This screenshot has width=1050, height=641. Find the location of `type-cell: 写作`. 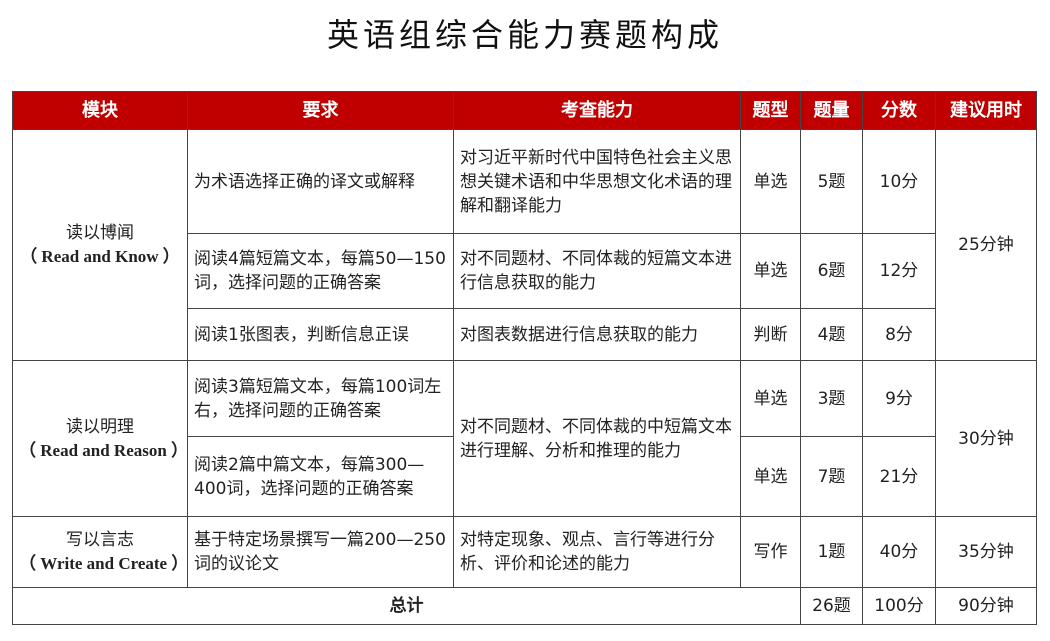

type-cell: 写作 is located at coordinates (770, 552).